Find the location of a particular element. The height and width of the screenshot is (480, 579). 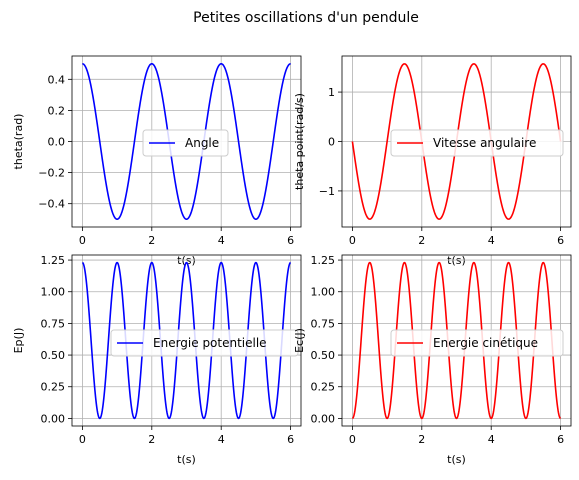

legend: Vitesse angulaire is located at coordinates (477, 143).